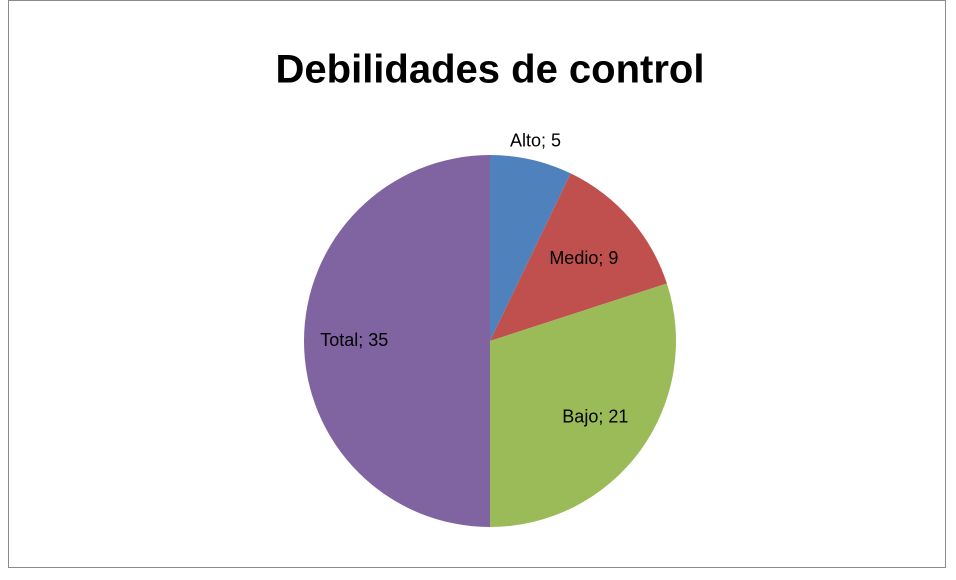 This screenshot has height=580, width=956. What do you see at coordinates (583, 258) in the screenshot?
I see `data-label: Medio; 9` at bounding box center [583, 258].